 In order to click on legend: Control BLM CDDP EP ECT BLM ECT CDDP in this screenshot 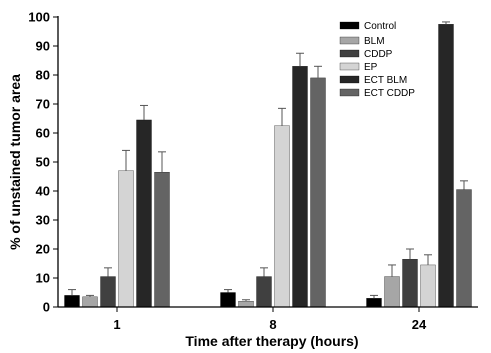, I will do `click(377, 60)`.